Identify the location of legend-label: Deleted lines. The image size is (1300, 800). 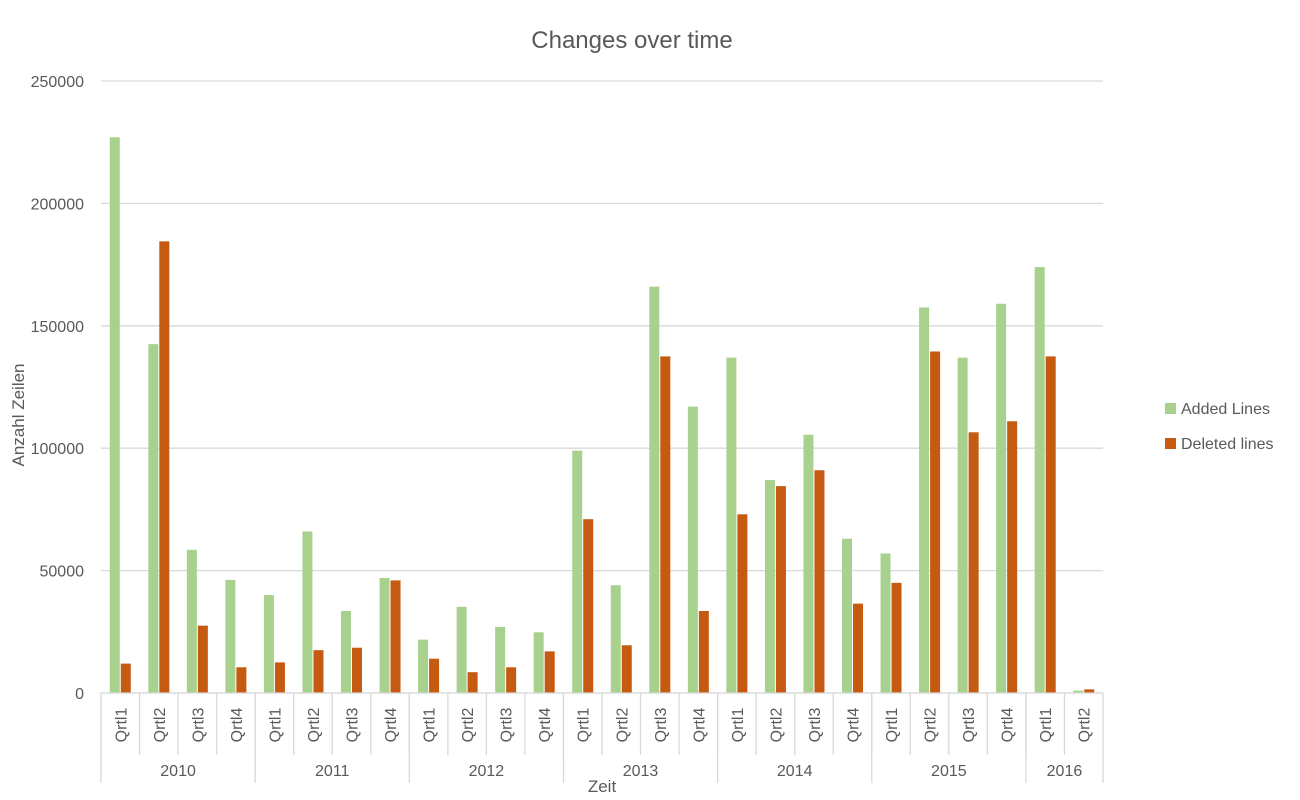
(1227, 444).